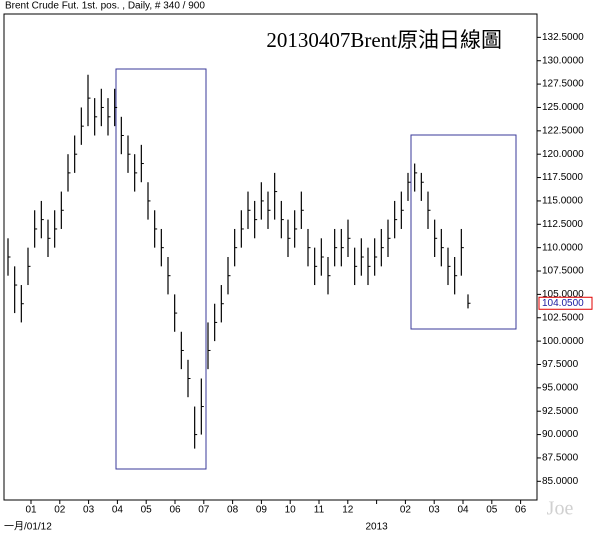 The image size is (596, 539). Describe the element at coordinates (560, 364) in the screenshot. I see `y-tick-label: 97.5000` at that location.